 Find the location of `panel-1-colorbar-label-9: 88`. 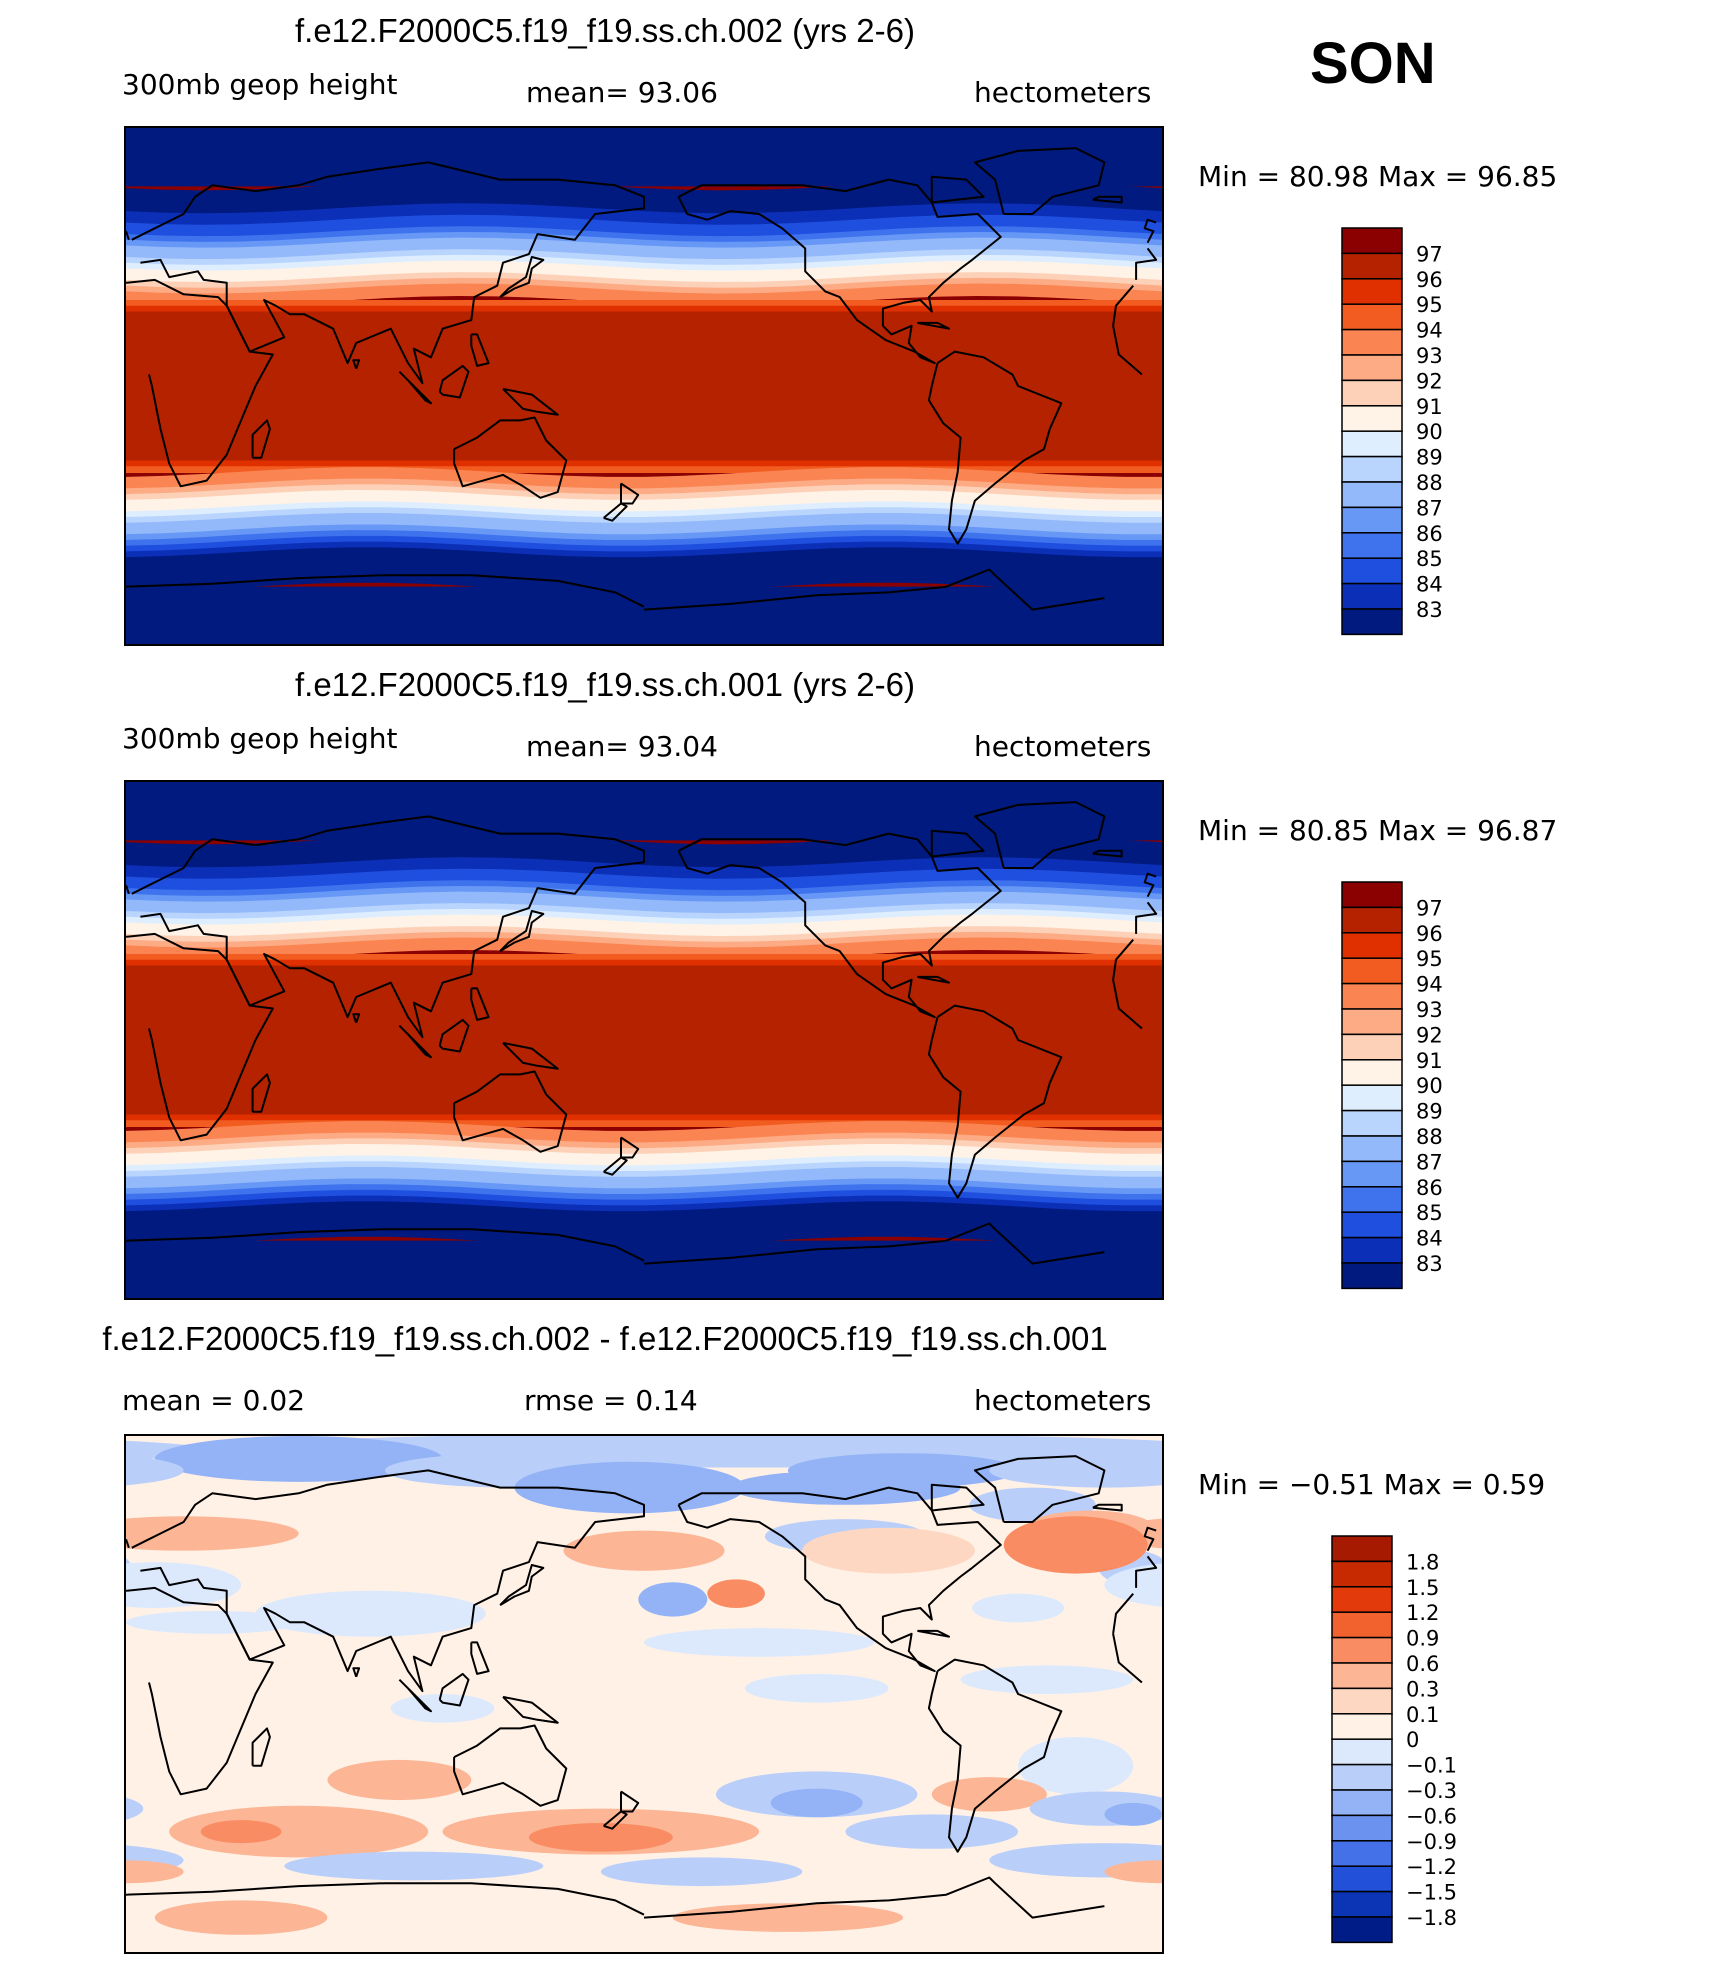

panel-1-colorbar-label-9: 88 is located at coordinates (1429, 483).